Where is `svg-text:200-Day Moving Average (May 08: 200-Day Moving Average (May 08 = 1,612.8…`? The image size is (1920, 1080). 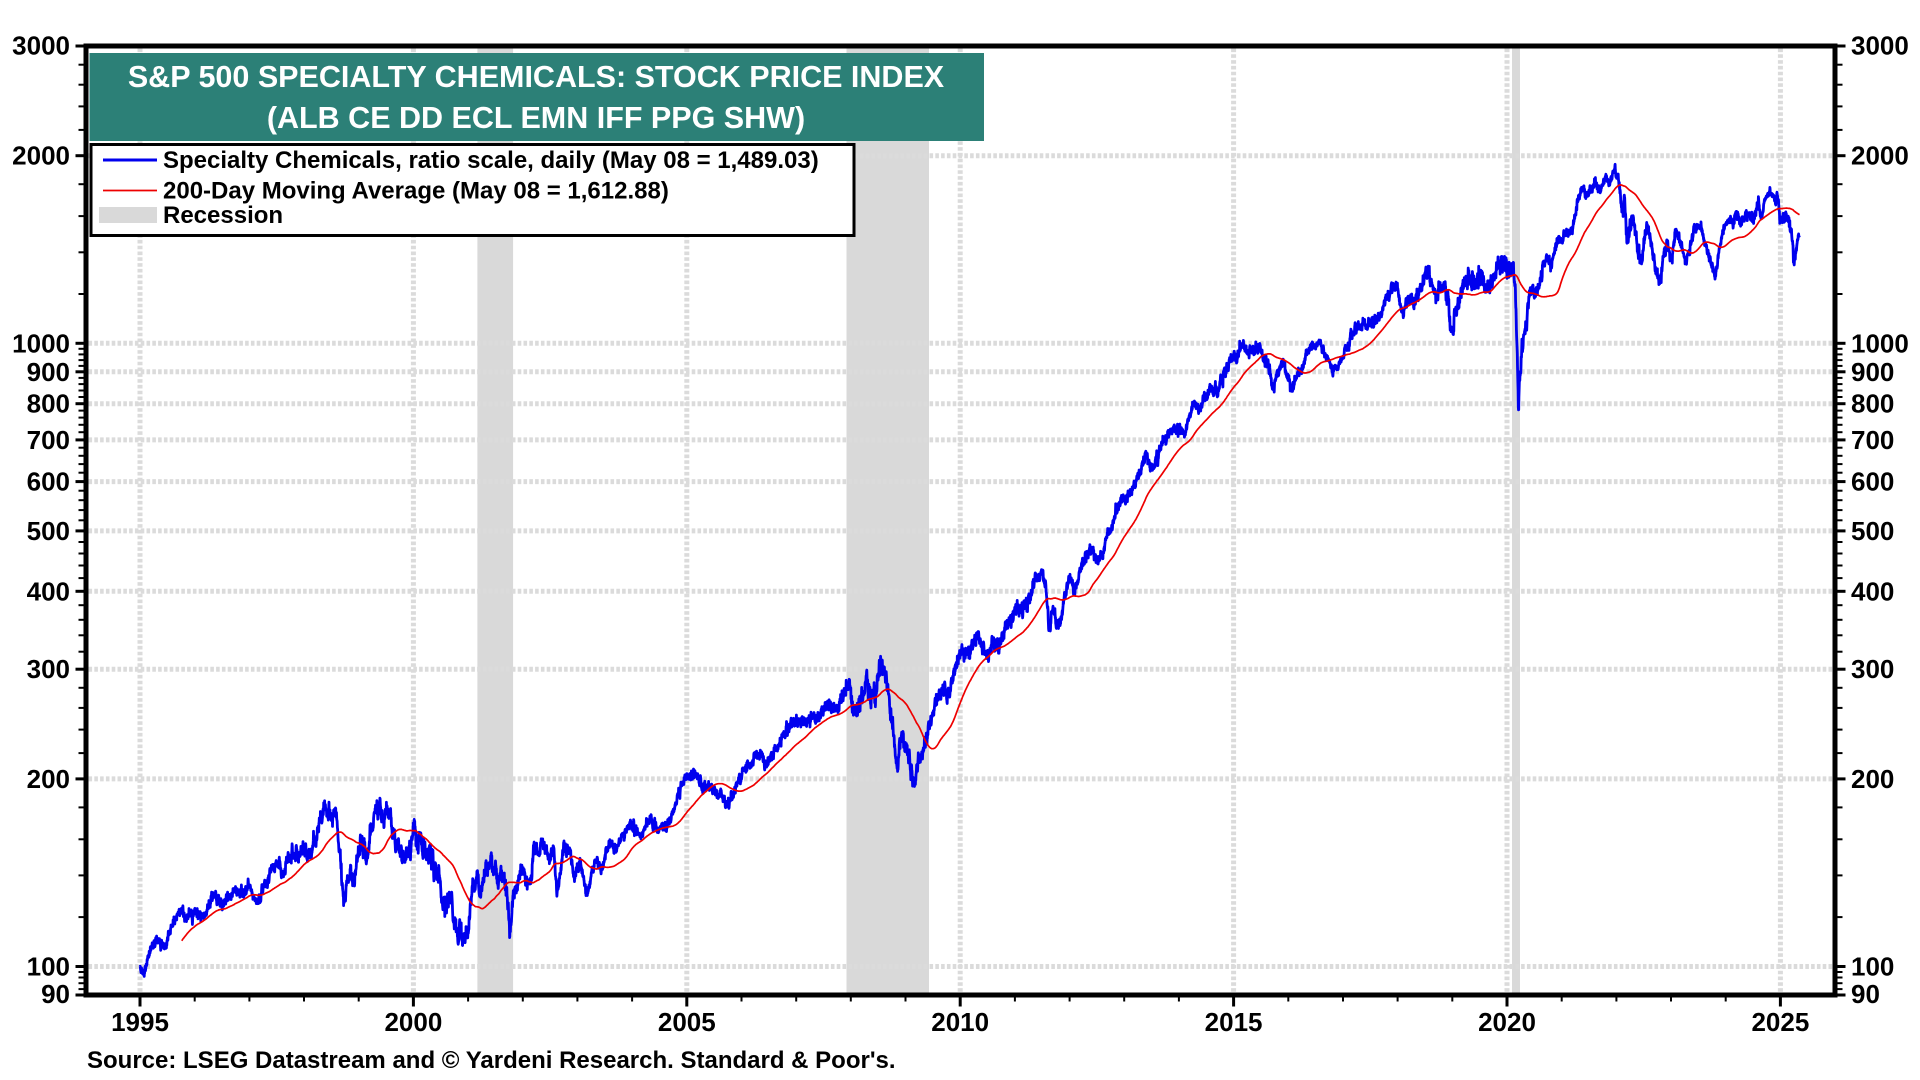
svg-text:200-Day Moving Average (May 08: 200-Day Moving Average (May 08 = 1,612.8… is located at coordinates (416, 191).